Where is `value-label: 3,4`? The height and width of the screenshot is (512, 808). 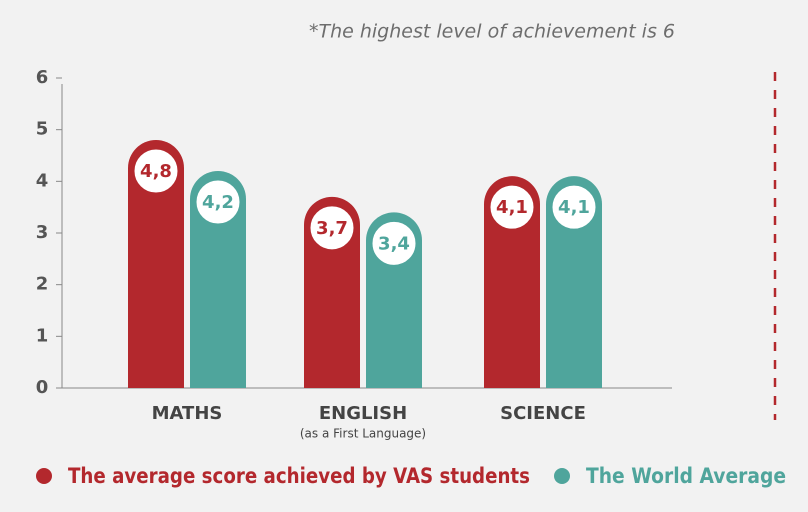
value-label: 3,4 is located at coordinates (394, 243).